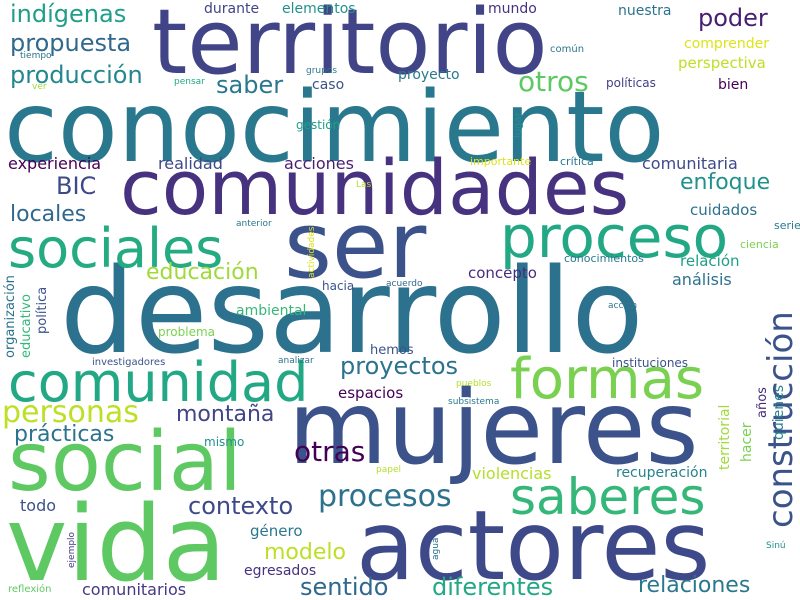 This screenshot has width=800, height=600. Describe the element at coordinates (392, 350) in the screenshot. I see `word-hemos: hemos` at that location.